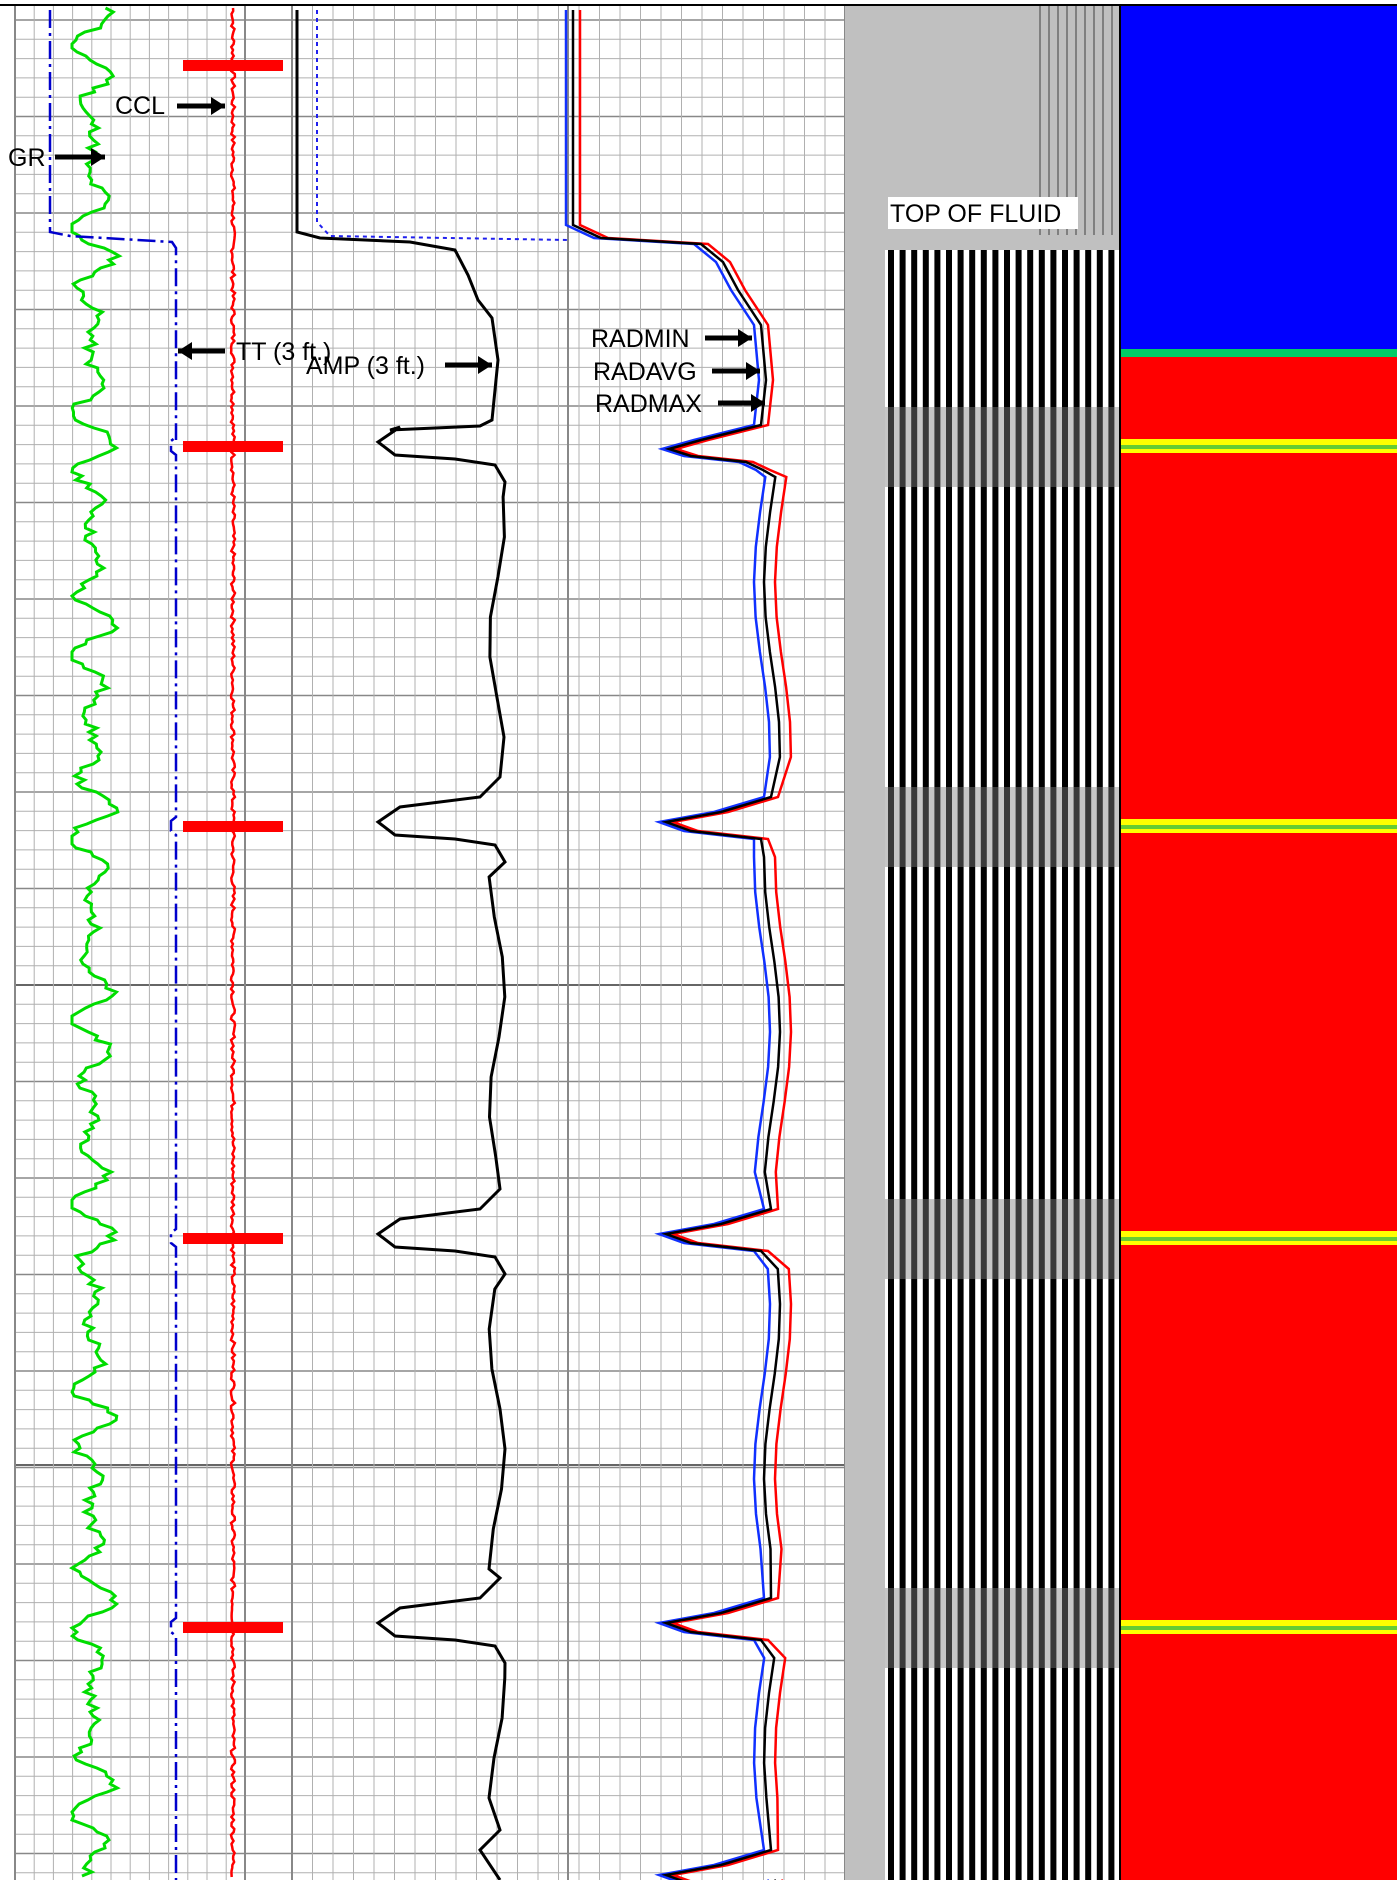  Describe the element at coordinates (410, 254) in the screenshot. I see `label-arrows` at that location.